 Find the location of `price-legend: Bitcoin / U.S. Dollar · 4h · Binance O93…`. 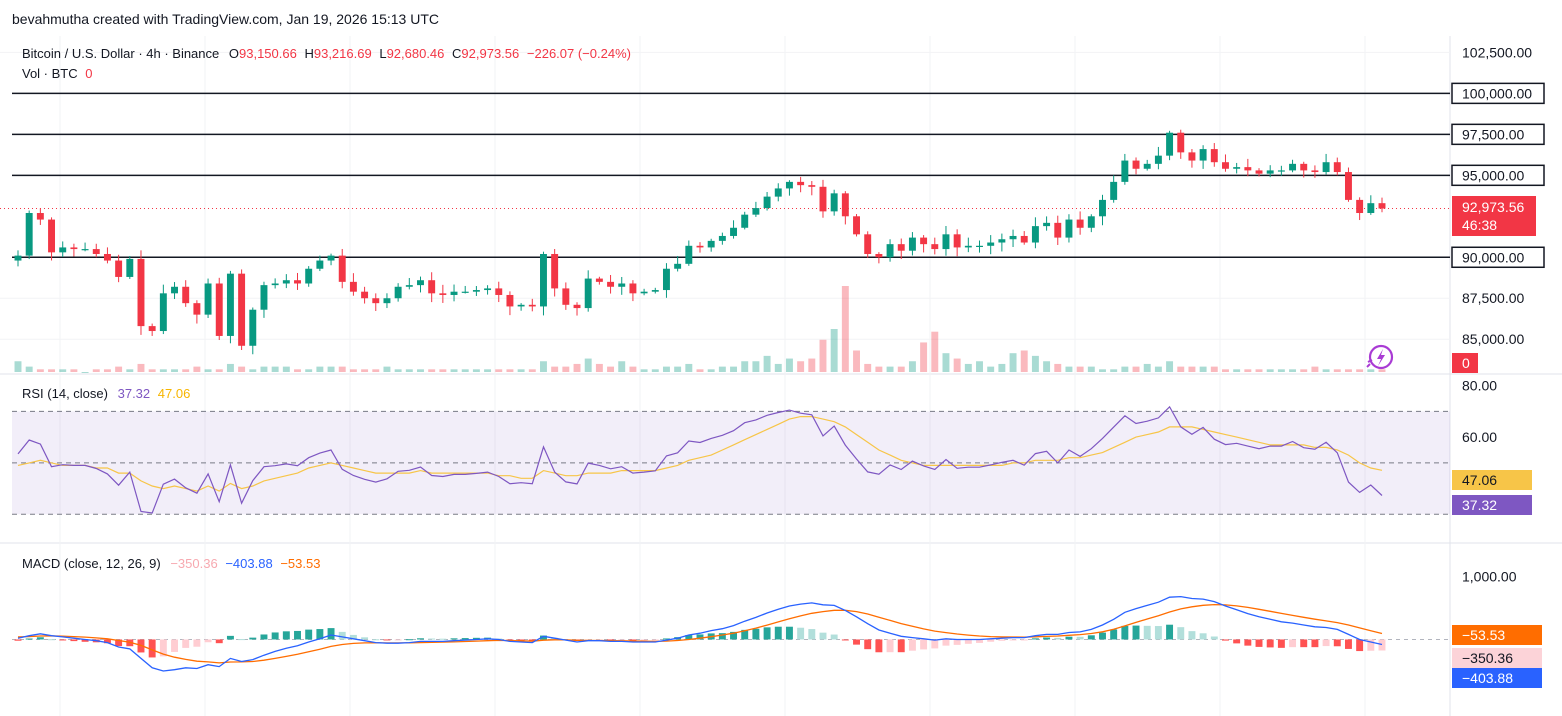

price-legend: Bitcoin / U.S. Dollar · 4h · Binance O93… is located at coordinates (326, 54).